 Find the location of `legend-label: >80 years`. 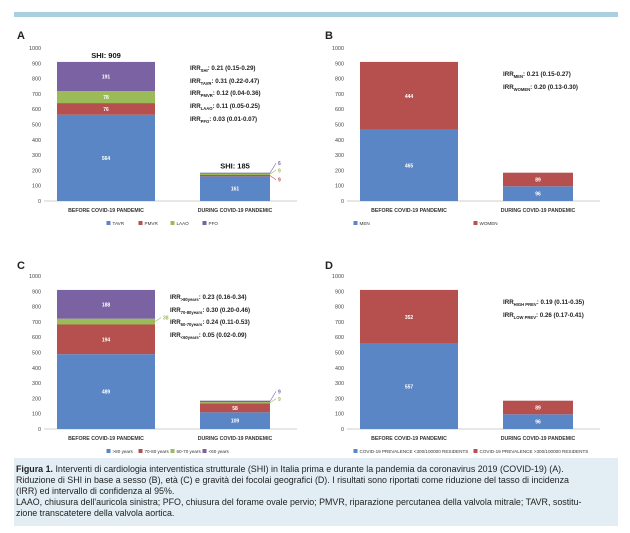

legend-label: >80 years is located at coordinates (123, 451).